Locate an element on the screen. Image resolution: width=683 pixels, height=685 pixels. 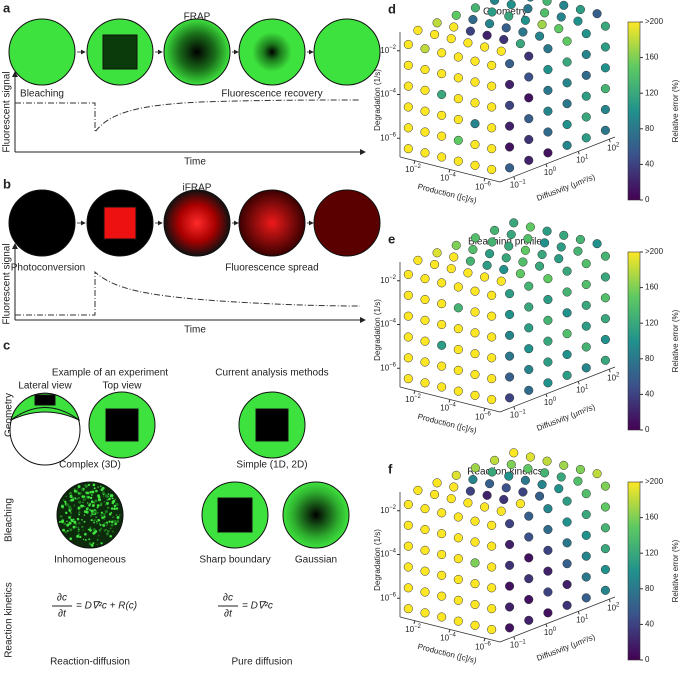
y-tick-label: 102 is located at coordinates (613, 147).